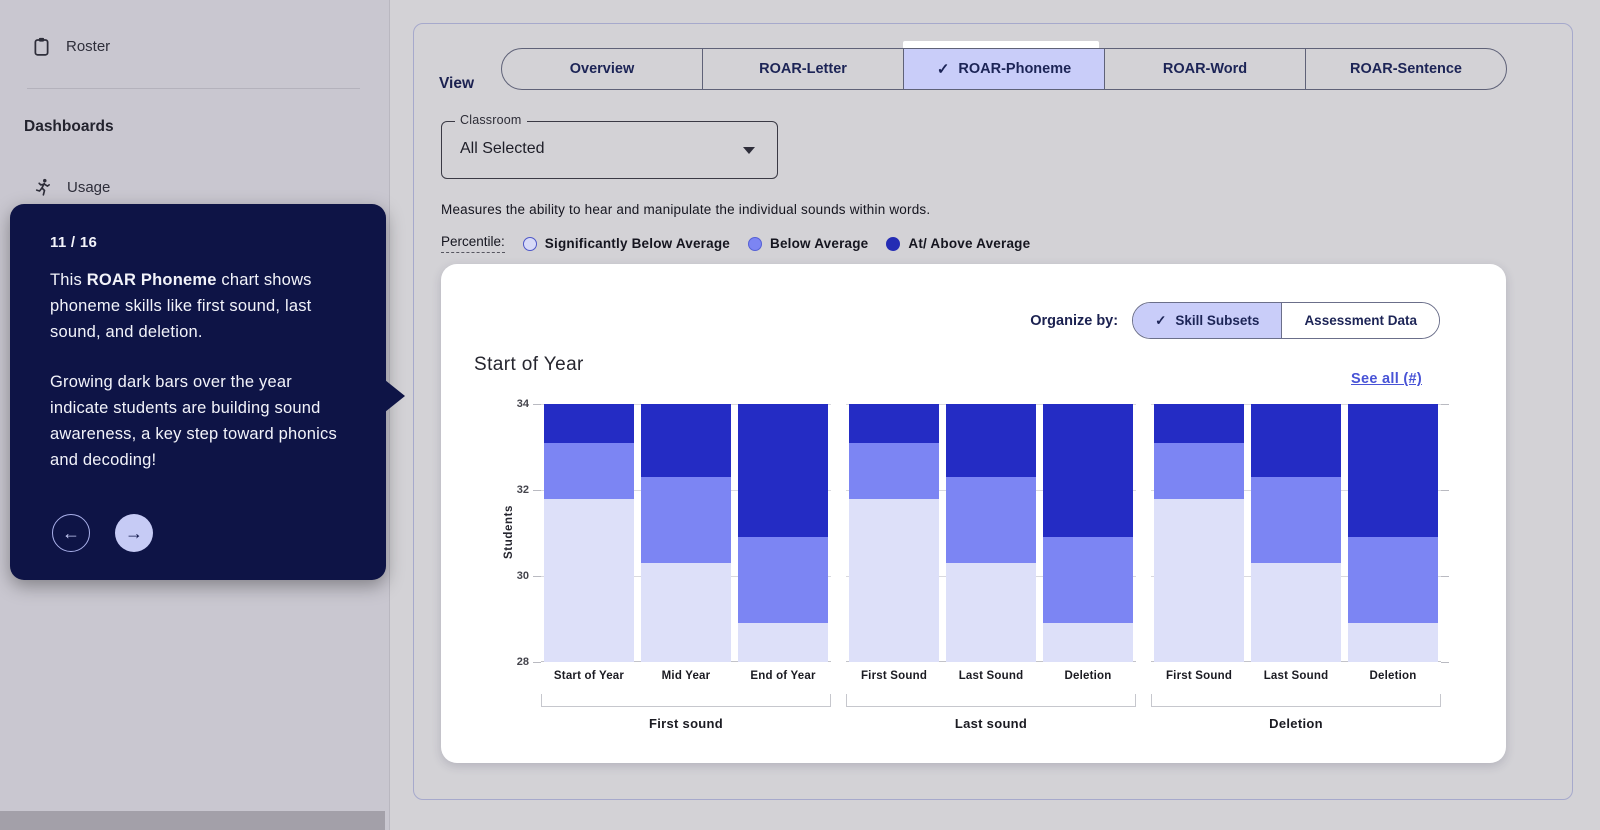 The height and width of the screenshot is (830, 1600). I want to click on runner-icon, so click(42, 187).